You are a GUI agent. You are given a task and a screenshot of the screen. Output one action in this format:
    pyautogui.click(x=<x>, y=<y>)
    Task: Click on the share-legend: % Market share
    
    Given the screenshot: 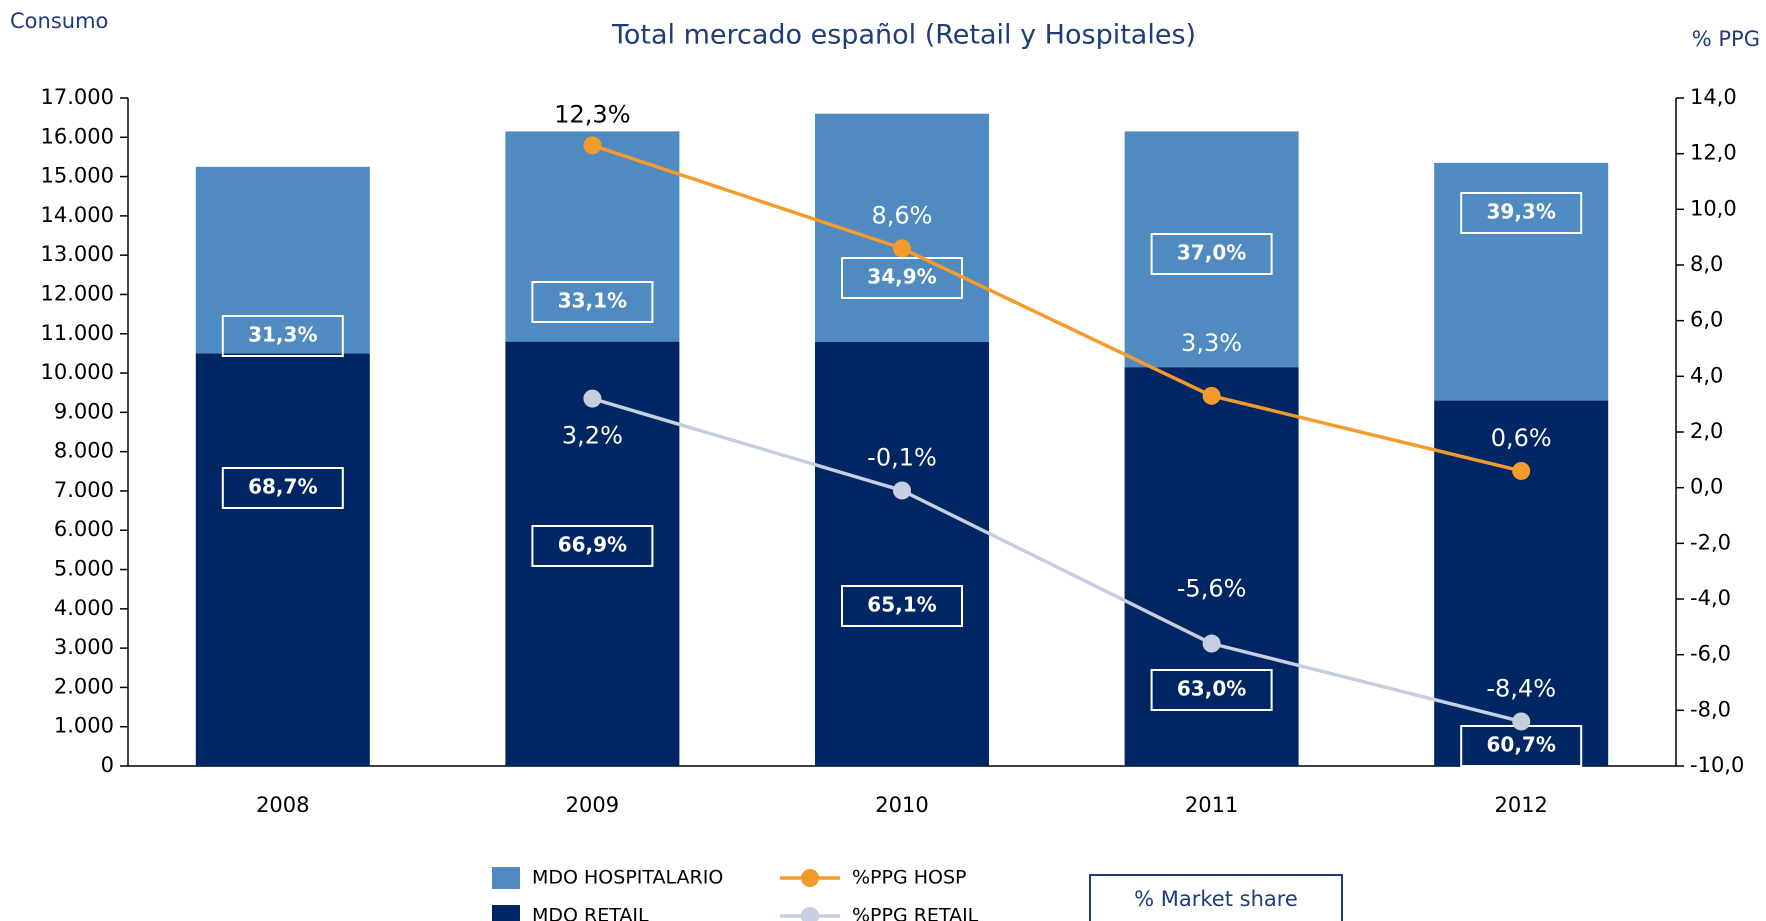 What is the action you would take?
    pyautogui.click(x=1216, y=899)
    